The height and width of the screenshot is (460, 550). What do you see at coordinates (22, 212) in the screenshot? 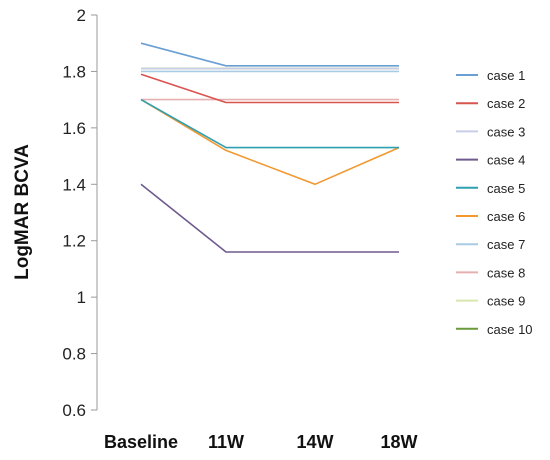
I see `y-axis-title: LogMAR BCVA` at bounding box center [22, 212].